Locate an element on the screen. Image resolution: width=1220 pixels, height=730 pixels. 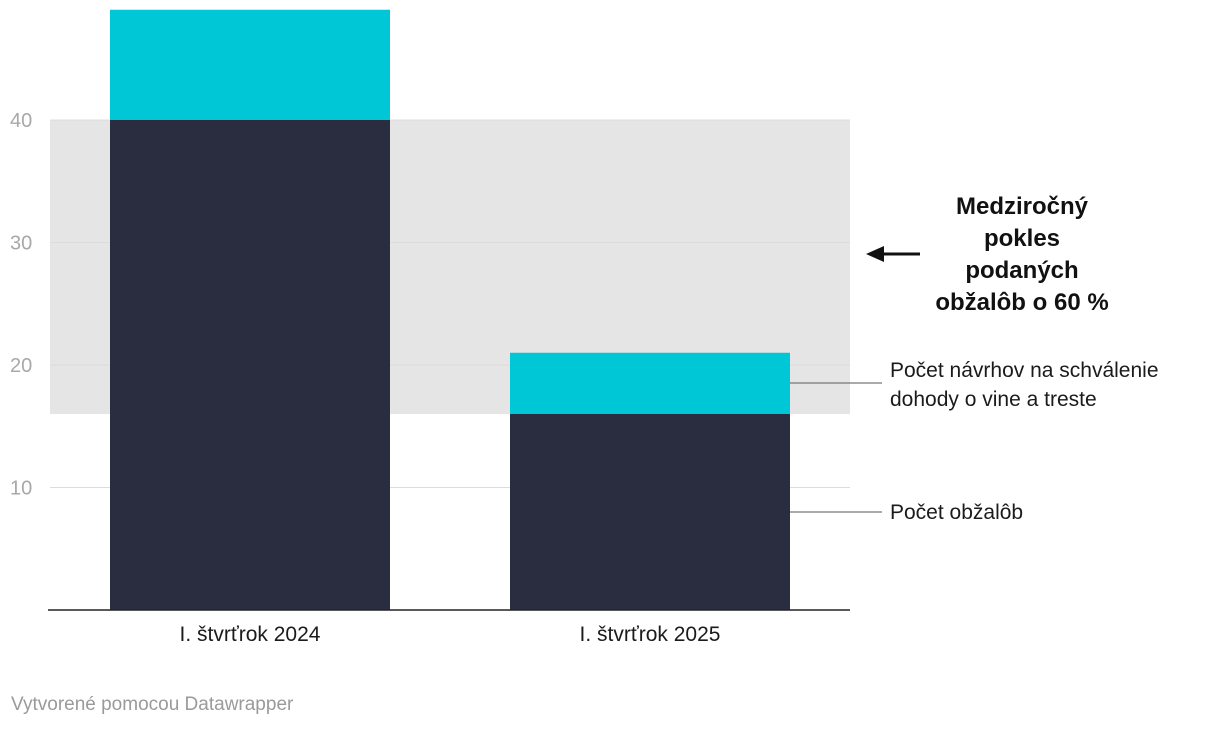
x-category-label: I. štvrťrok 2024 is located at coordinates (250, 634).